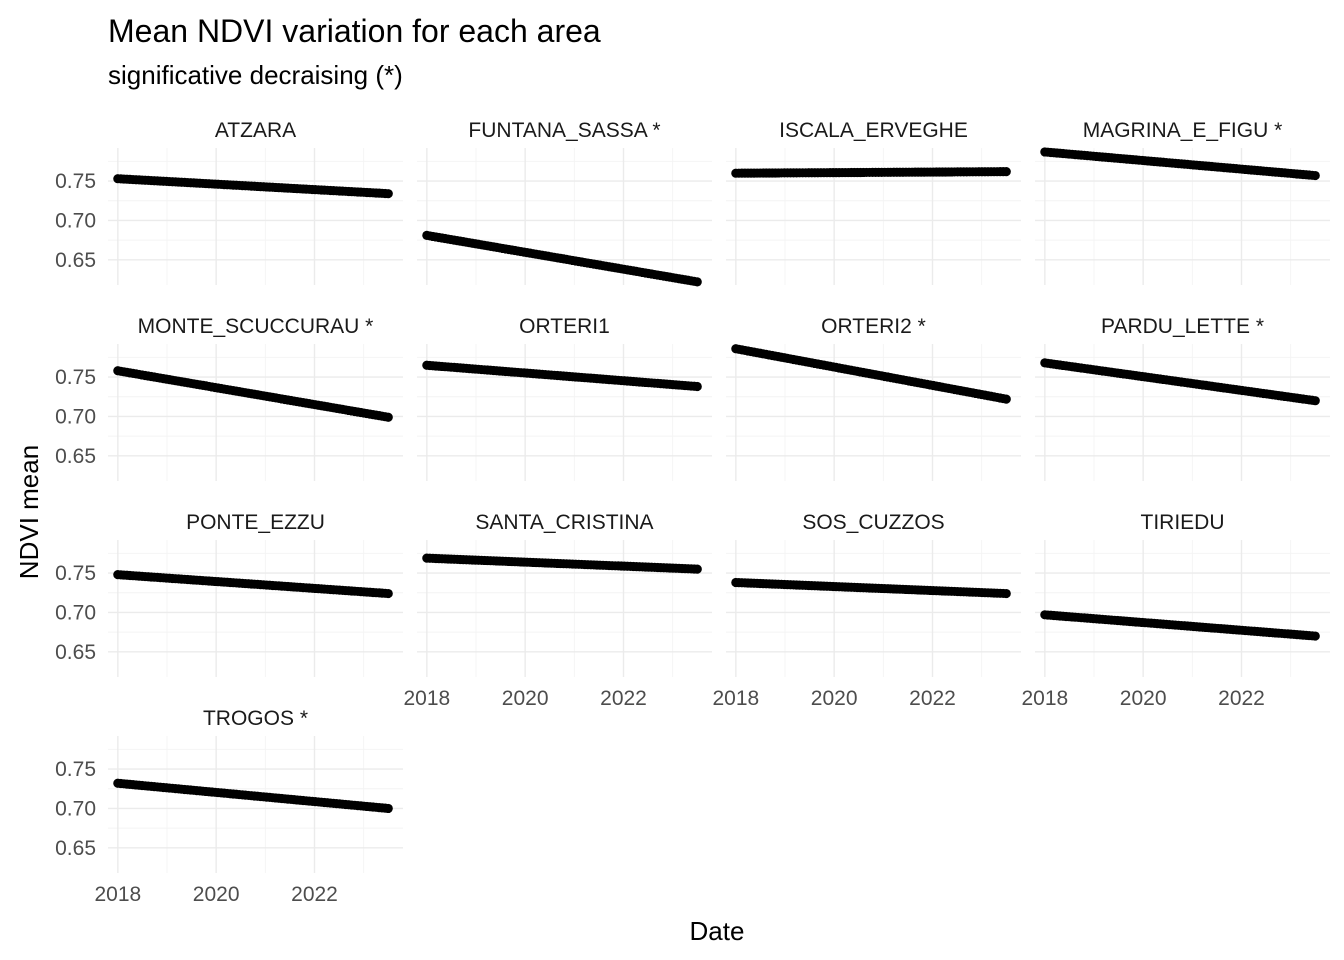 The width and height of the screenshot is (1344, 960). Describe the element at coordinates (229, 806) in the screenshot. I see `panel: TROGOS * 0.65 0.70 0.75 2018 2020 2022` at that location.